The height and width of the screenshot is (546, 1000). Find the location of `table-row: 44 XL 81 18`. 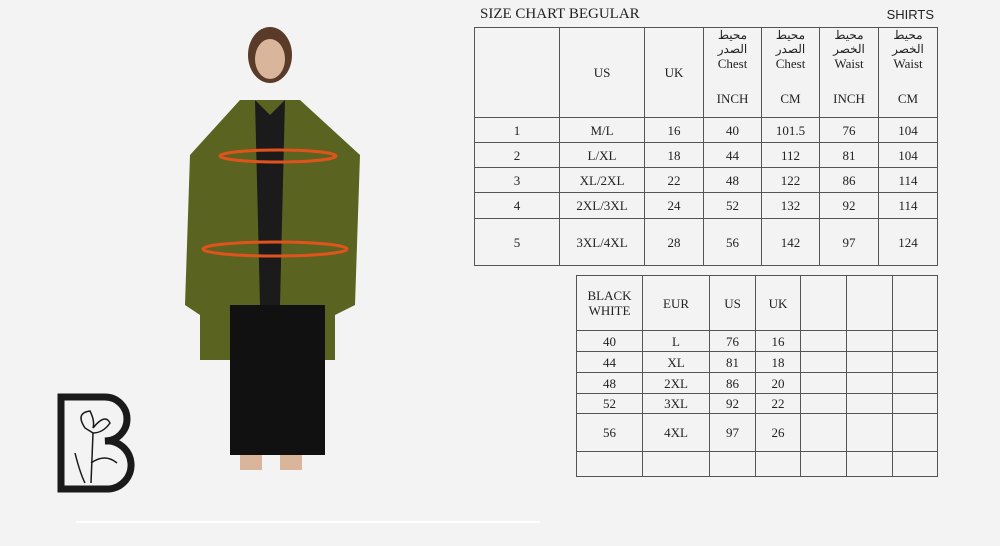

table-row: 44 XL 81 18 is located at coordinates (757, 362).